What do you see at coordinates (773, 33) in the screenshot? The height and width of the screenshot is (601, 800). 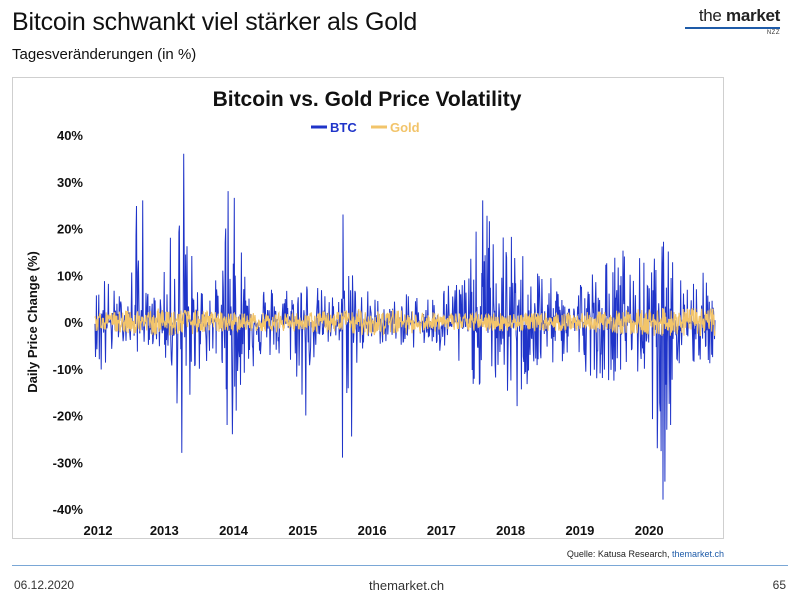 I see `logo-nzz: NZZ` at bounding box center [773, 33].